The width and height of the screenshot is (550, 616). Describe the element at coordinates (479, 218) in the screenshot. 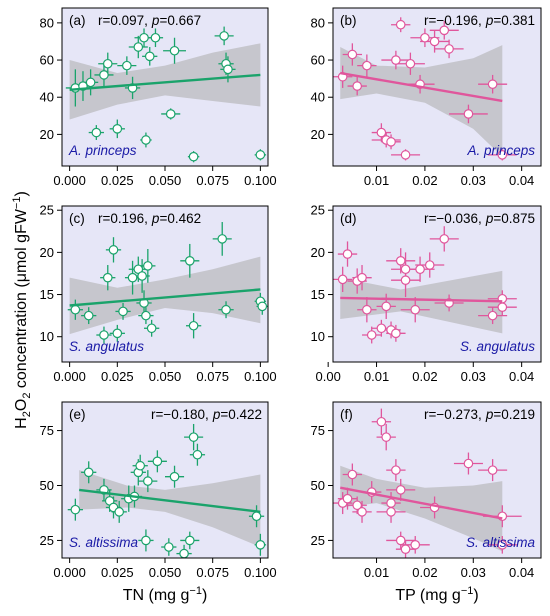

I see `correlation-stats: r=−0.036, p=0.875` at that location.